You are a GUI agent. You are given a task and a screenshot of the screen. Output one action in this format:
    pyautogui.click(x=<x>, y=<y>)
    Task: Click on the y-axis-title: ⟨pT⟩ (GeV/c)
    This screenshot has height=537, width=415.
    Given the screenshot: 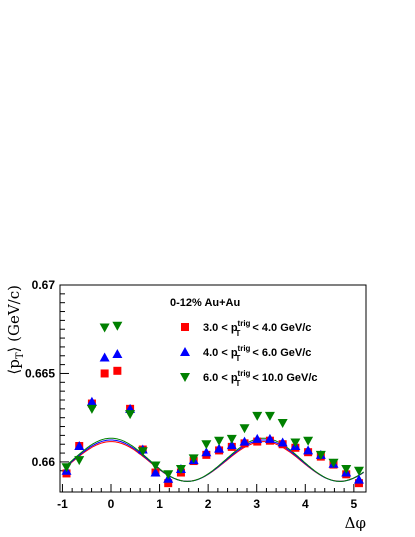 What is the action you would take?
    pyautogui.click(x=15, y=330)
    